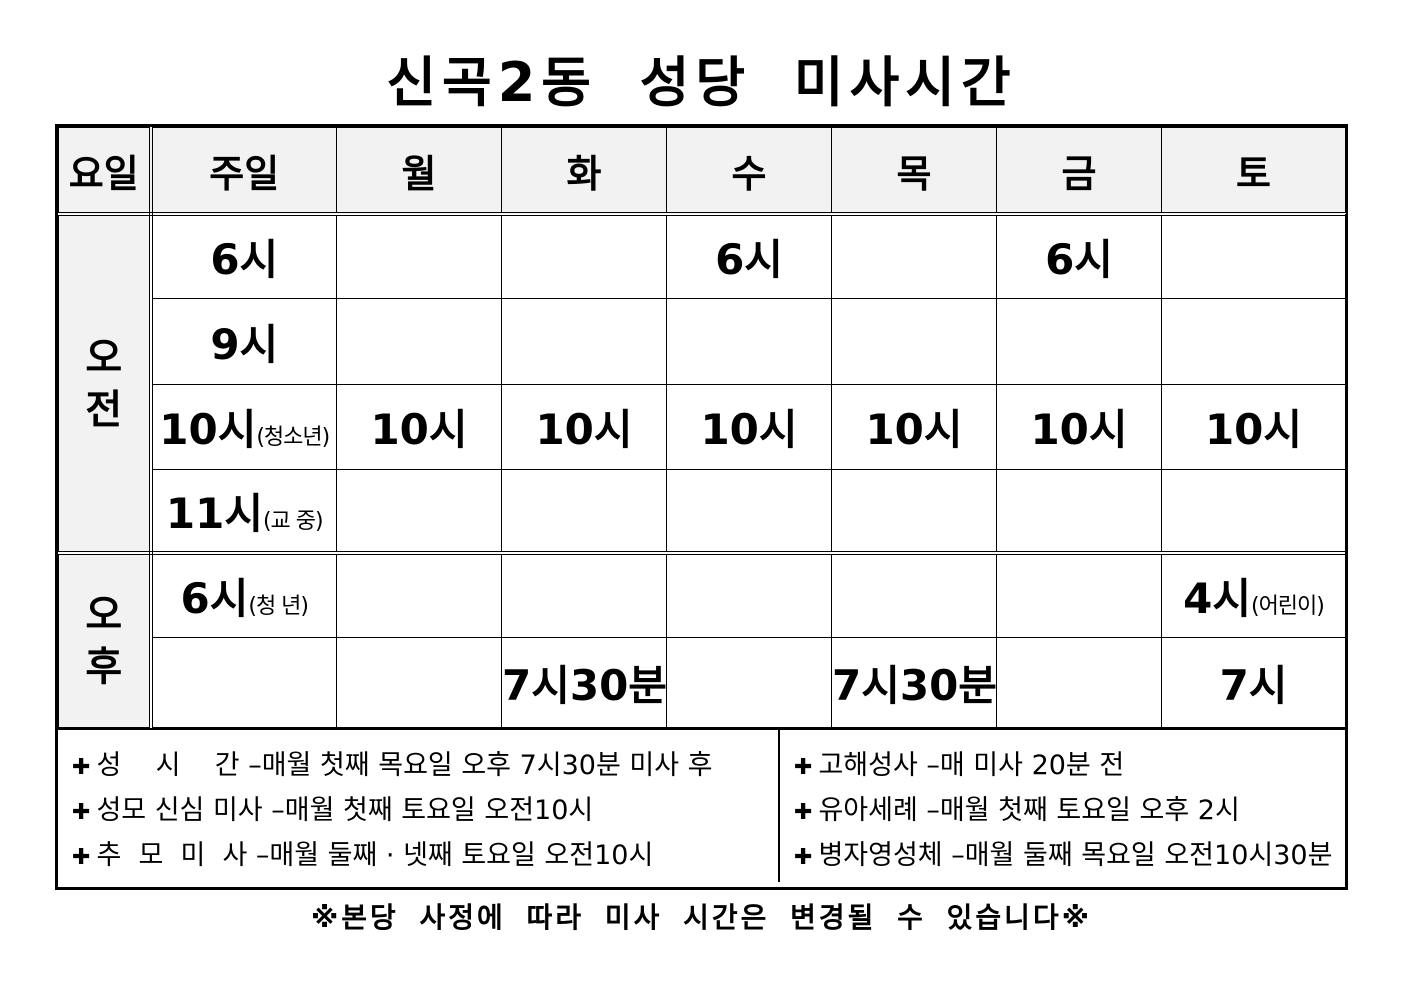 The height and width of the screenshot is (992, 1403). I want to click on note-item: ✚ 고해성사 –매 미사 20분 전, so click(1063, 766).